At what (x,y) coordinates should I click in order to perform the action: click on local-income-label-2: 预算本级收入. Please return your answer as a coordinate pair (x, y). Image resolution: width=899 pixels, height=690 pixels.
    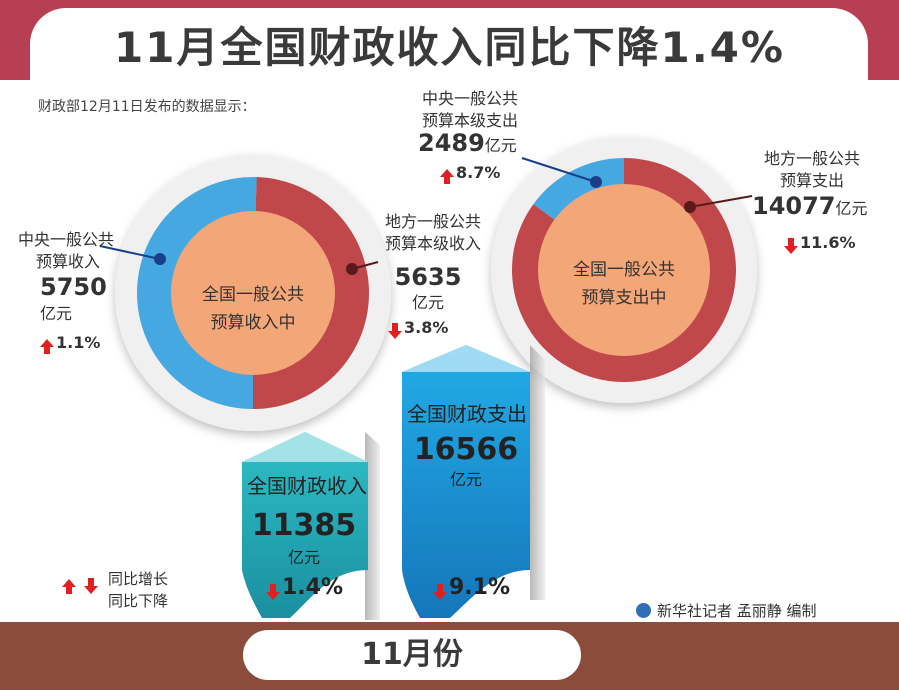
    Looking at the image, I should click on (432, 243).